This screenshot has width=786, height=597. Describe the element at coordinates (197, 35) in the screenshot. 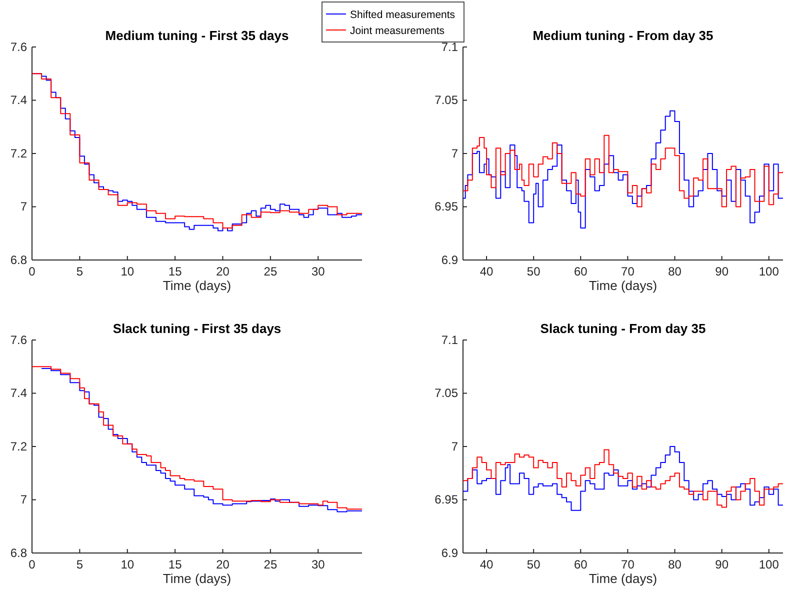

I see `chart-title: Medium tuning - First 35 days` at that location.